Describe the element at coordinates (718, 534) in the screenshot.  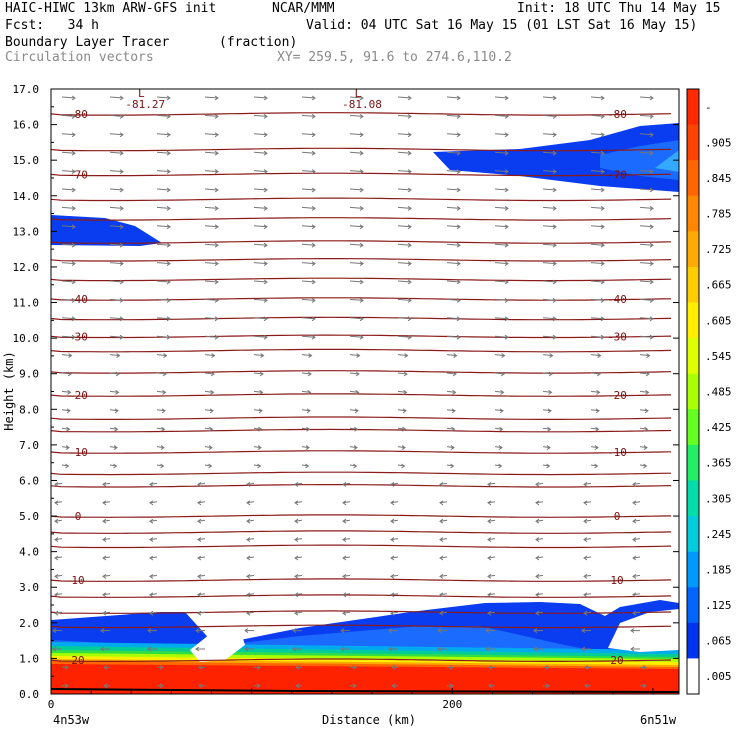
I see `colorbar-label: .245` at that location.